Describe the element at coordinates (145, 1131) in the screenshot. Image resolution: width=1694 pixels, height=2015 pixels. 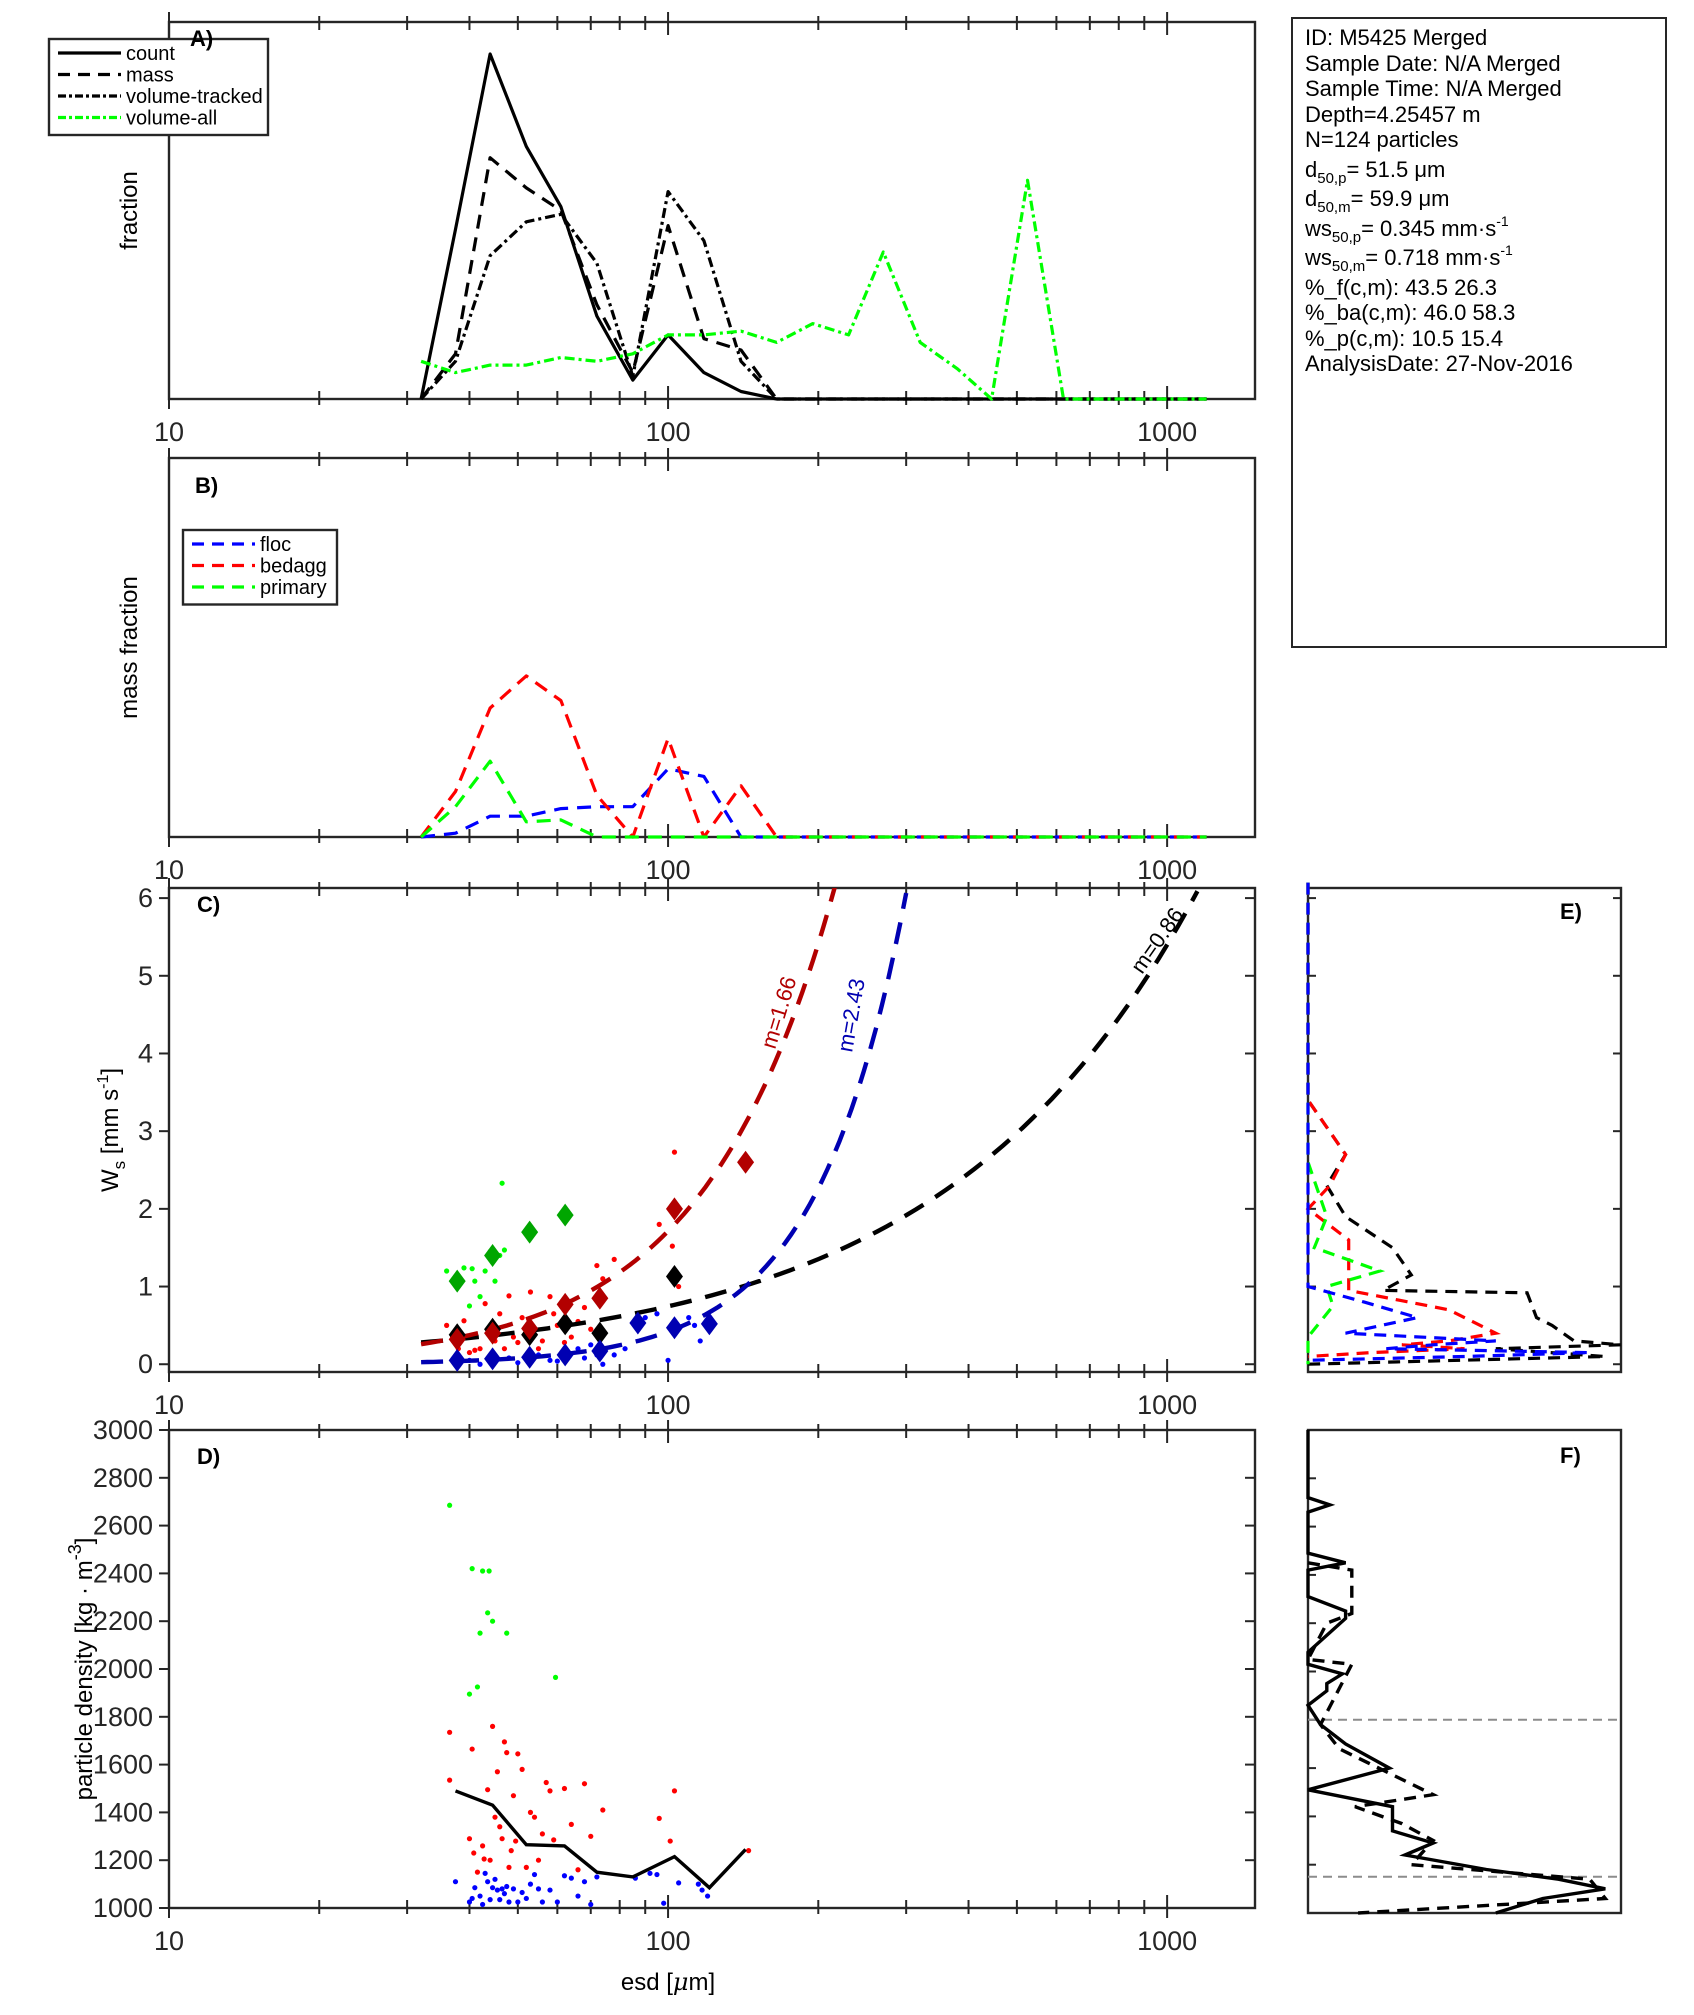
I see `y-tick-label: 3` at that location.